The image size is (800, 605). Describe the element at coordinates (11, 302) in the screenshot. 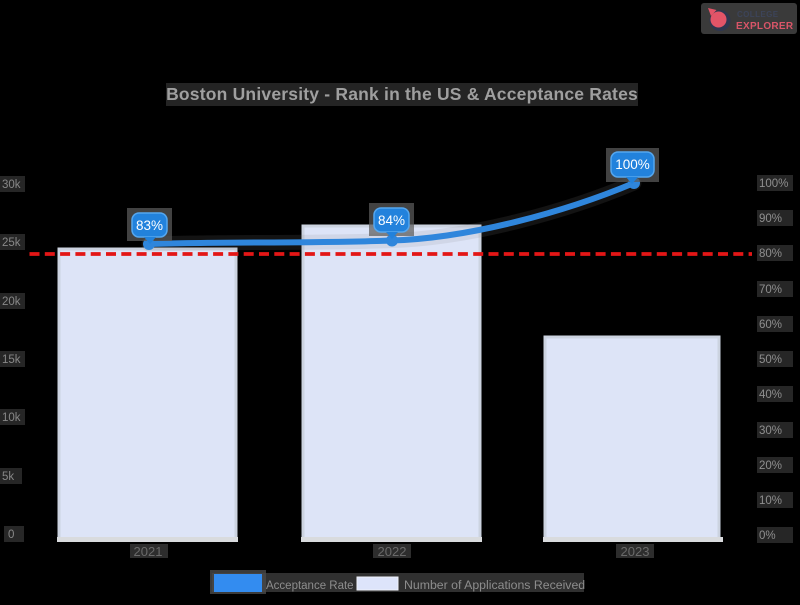

I see `svg-text: 20k` at that location.